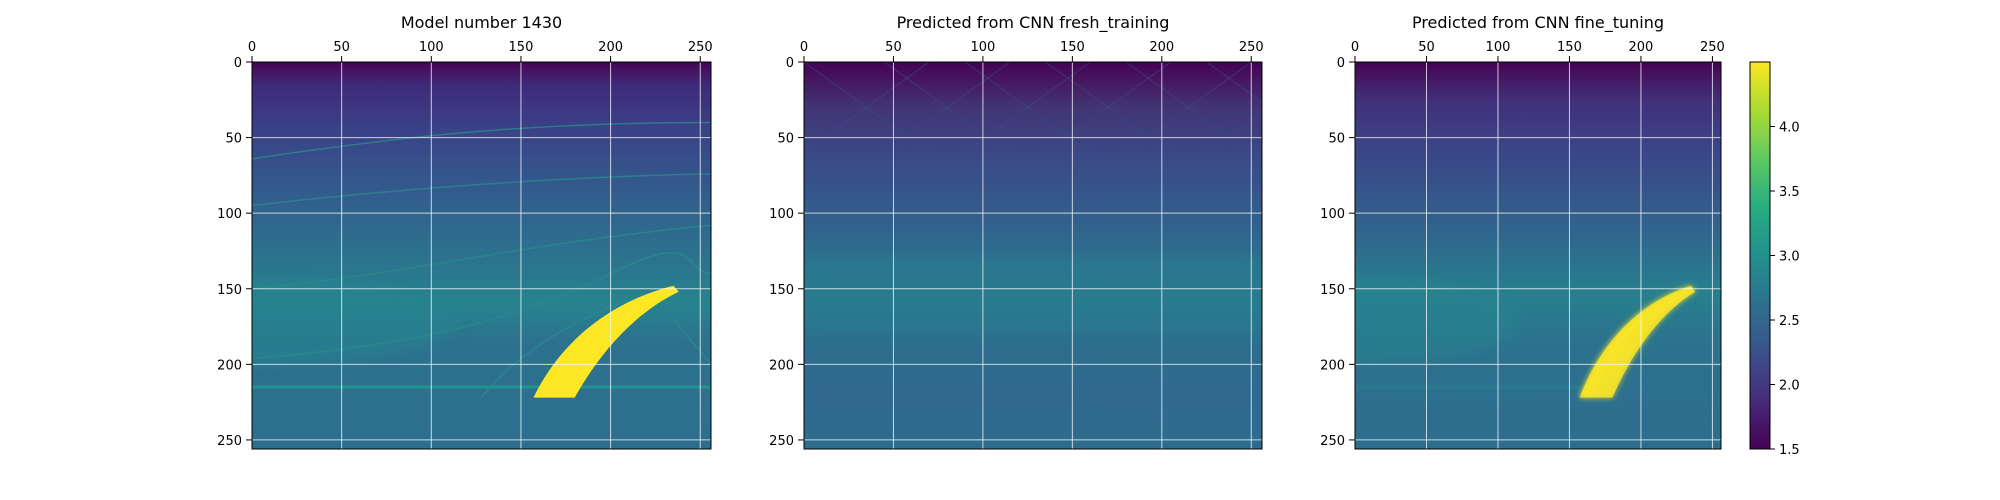 Image resolution: width=2000 pixels, height=500 pixels. What do you see at coordinates (606, 341) in the screenshot?
I see `anomaly-body` at bounding box center [606, 341].